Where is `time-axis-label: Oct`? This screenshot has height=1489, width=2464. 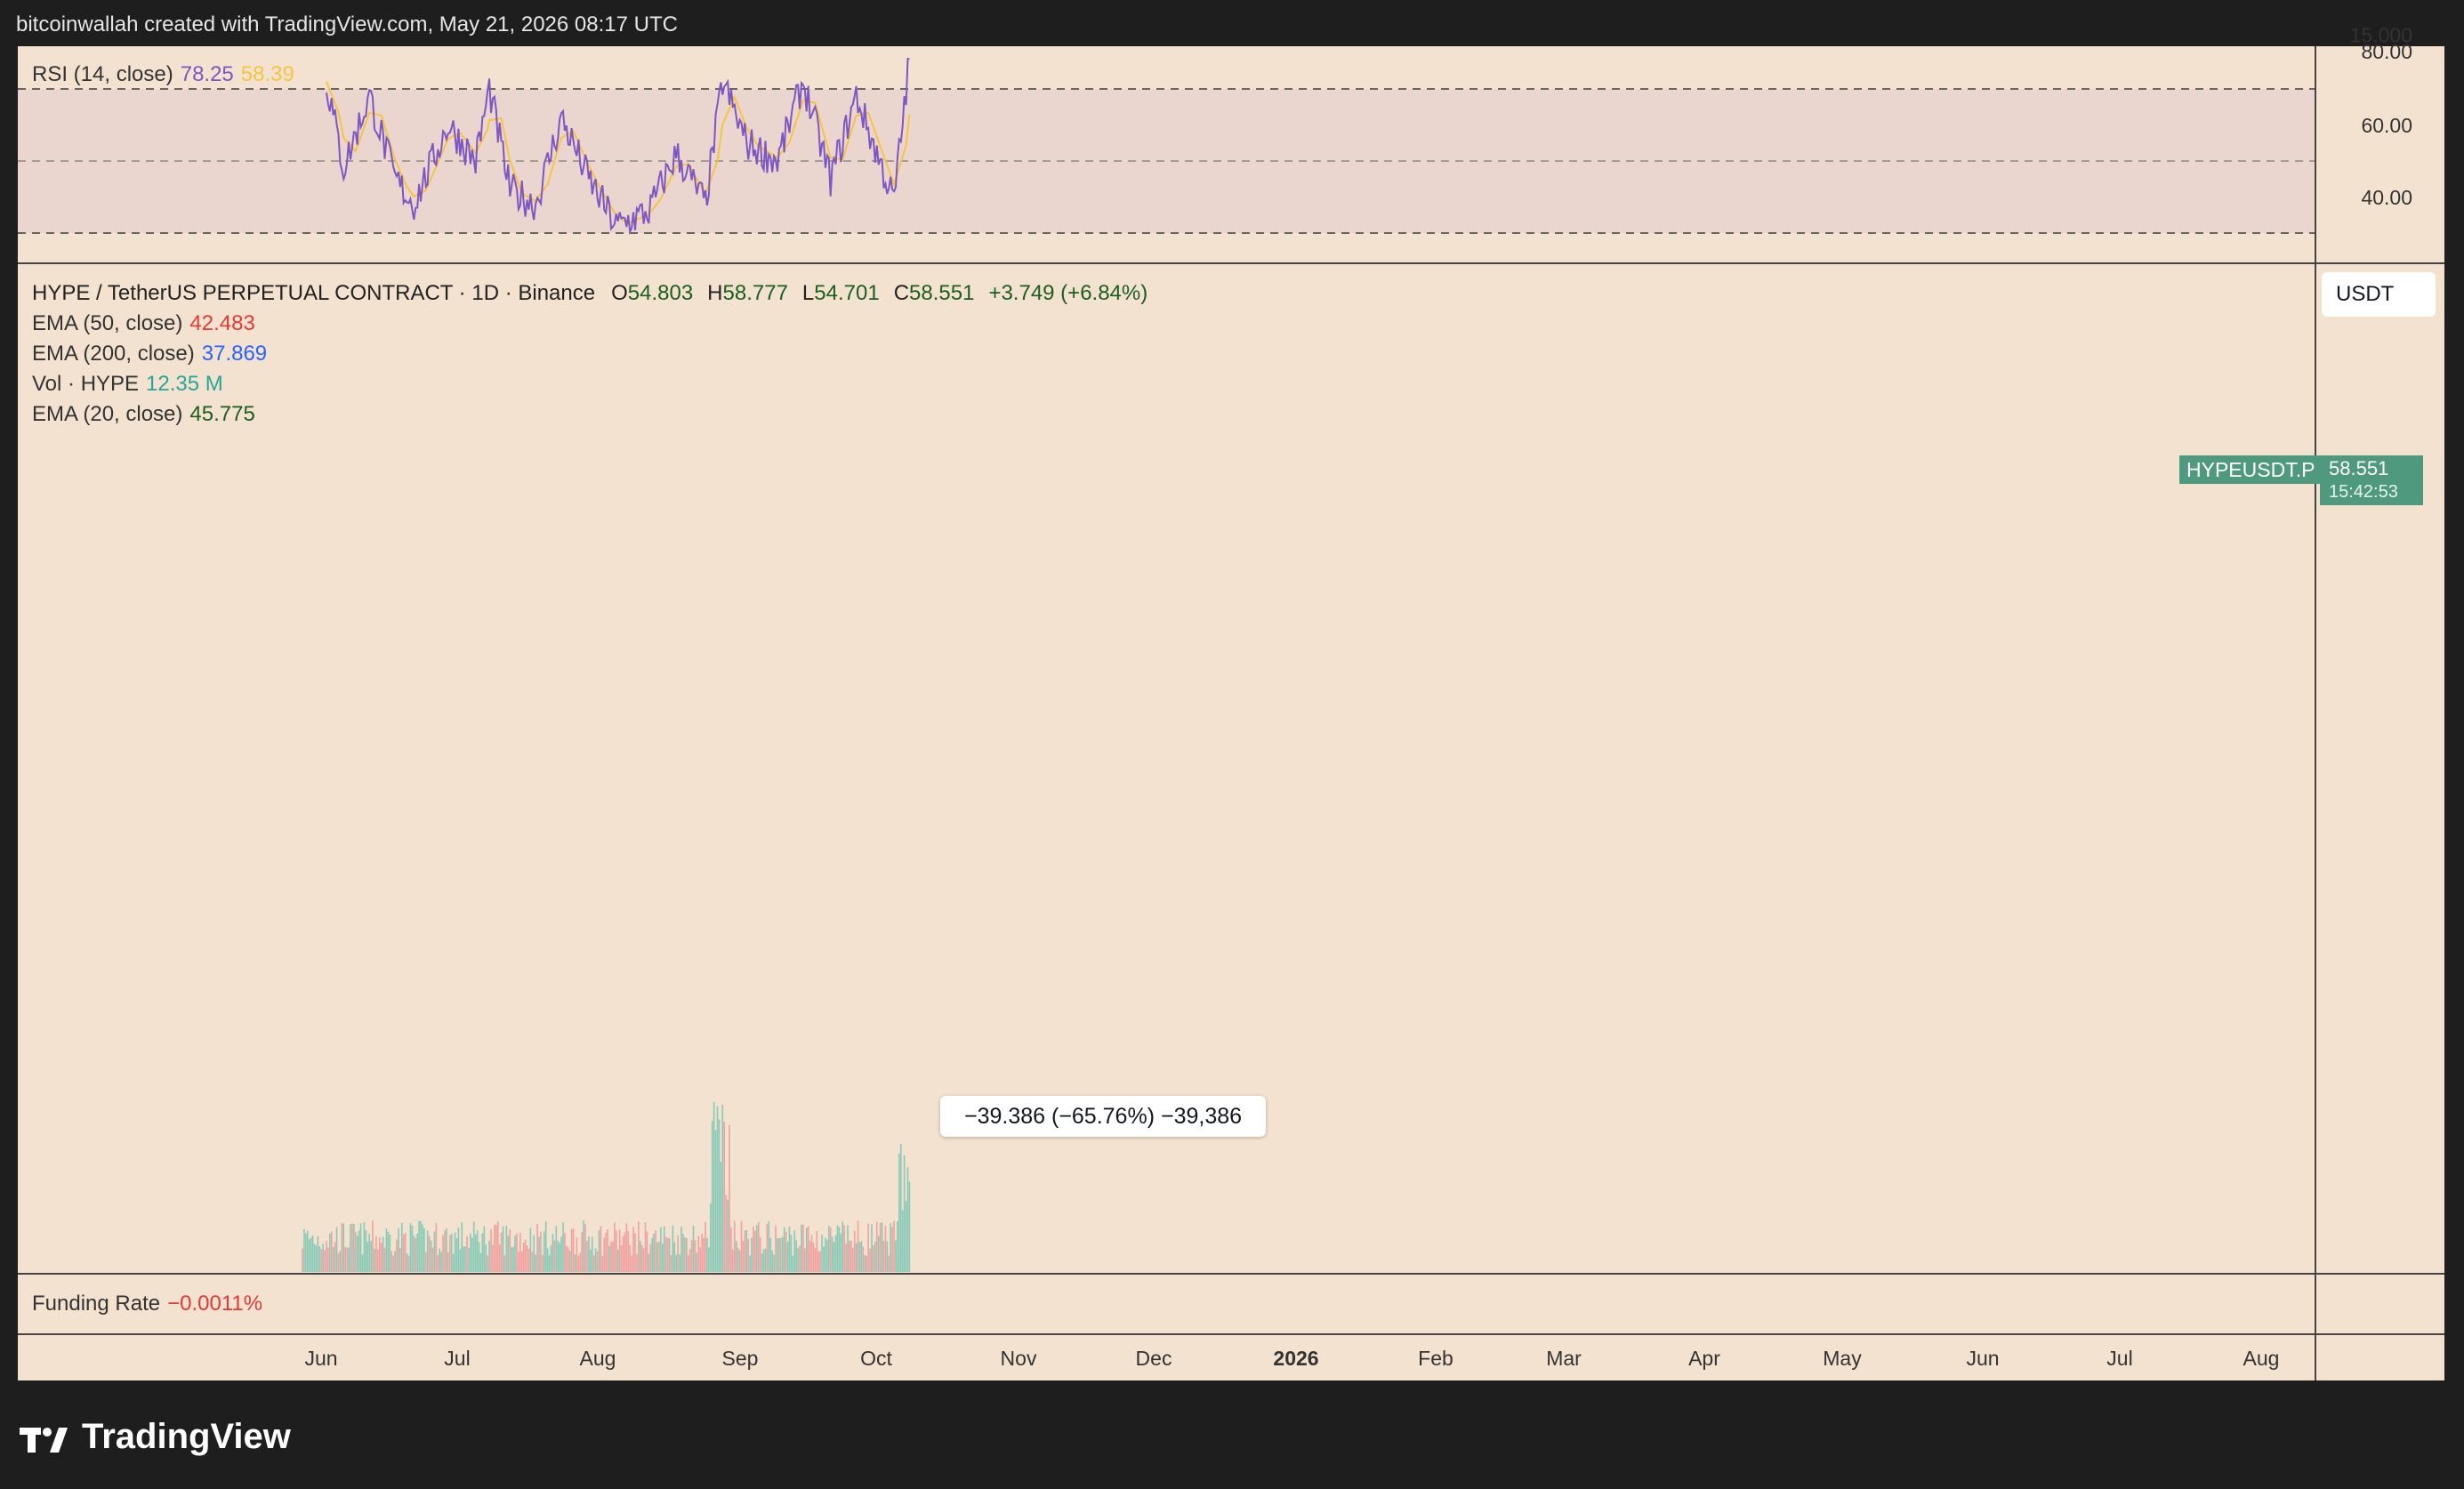 time-axis-label: Oct is located at coordinates (876, 1358).